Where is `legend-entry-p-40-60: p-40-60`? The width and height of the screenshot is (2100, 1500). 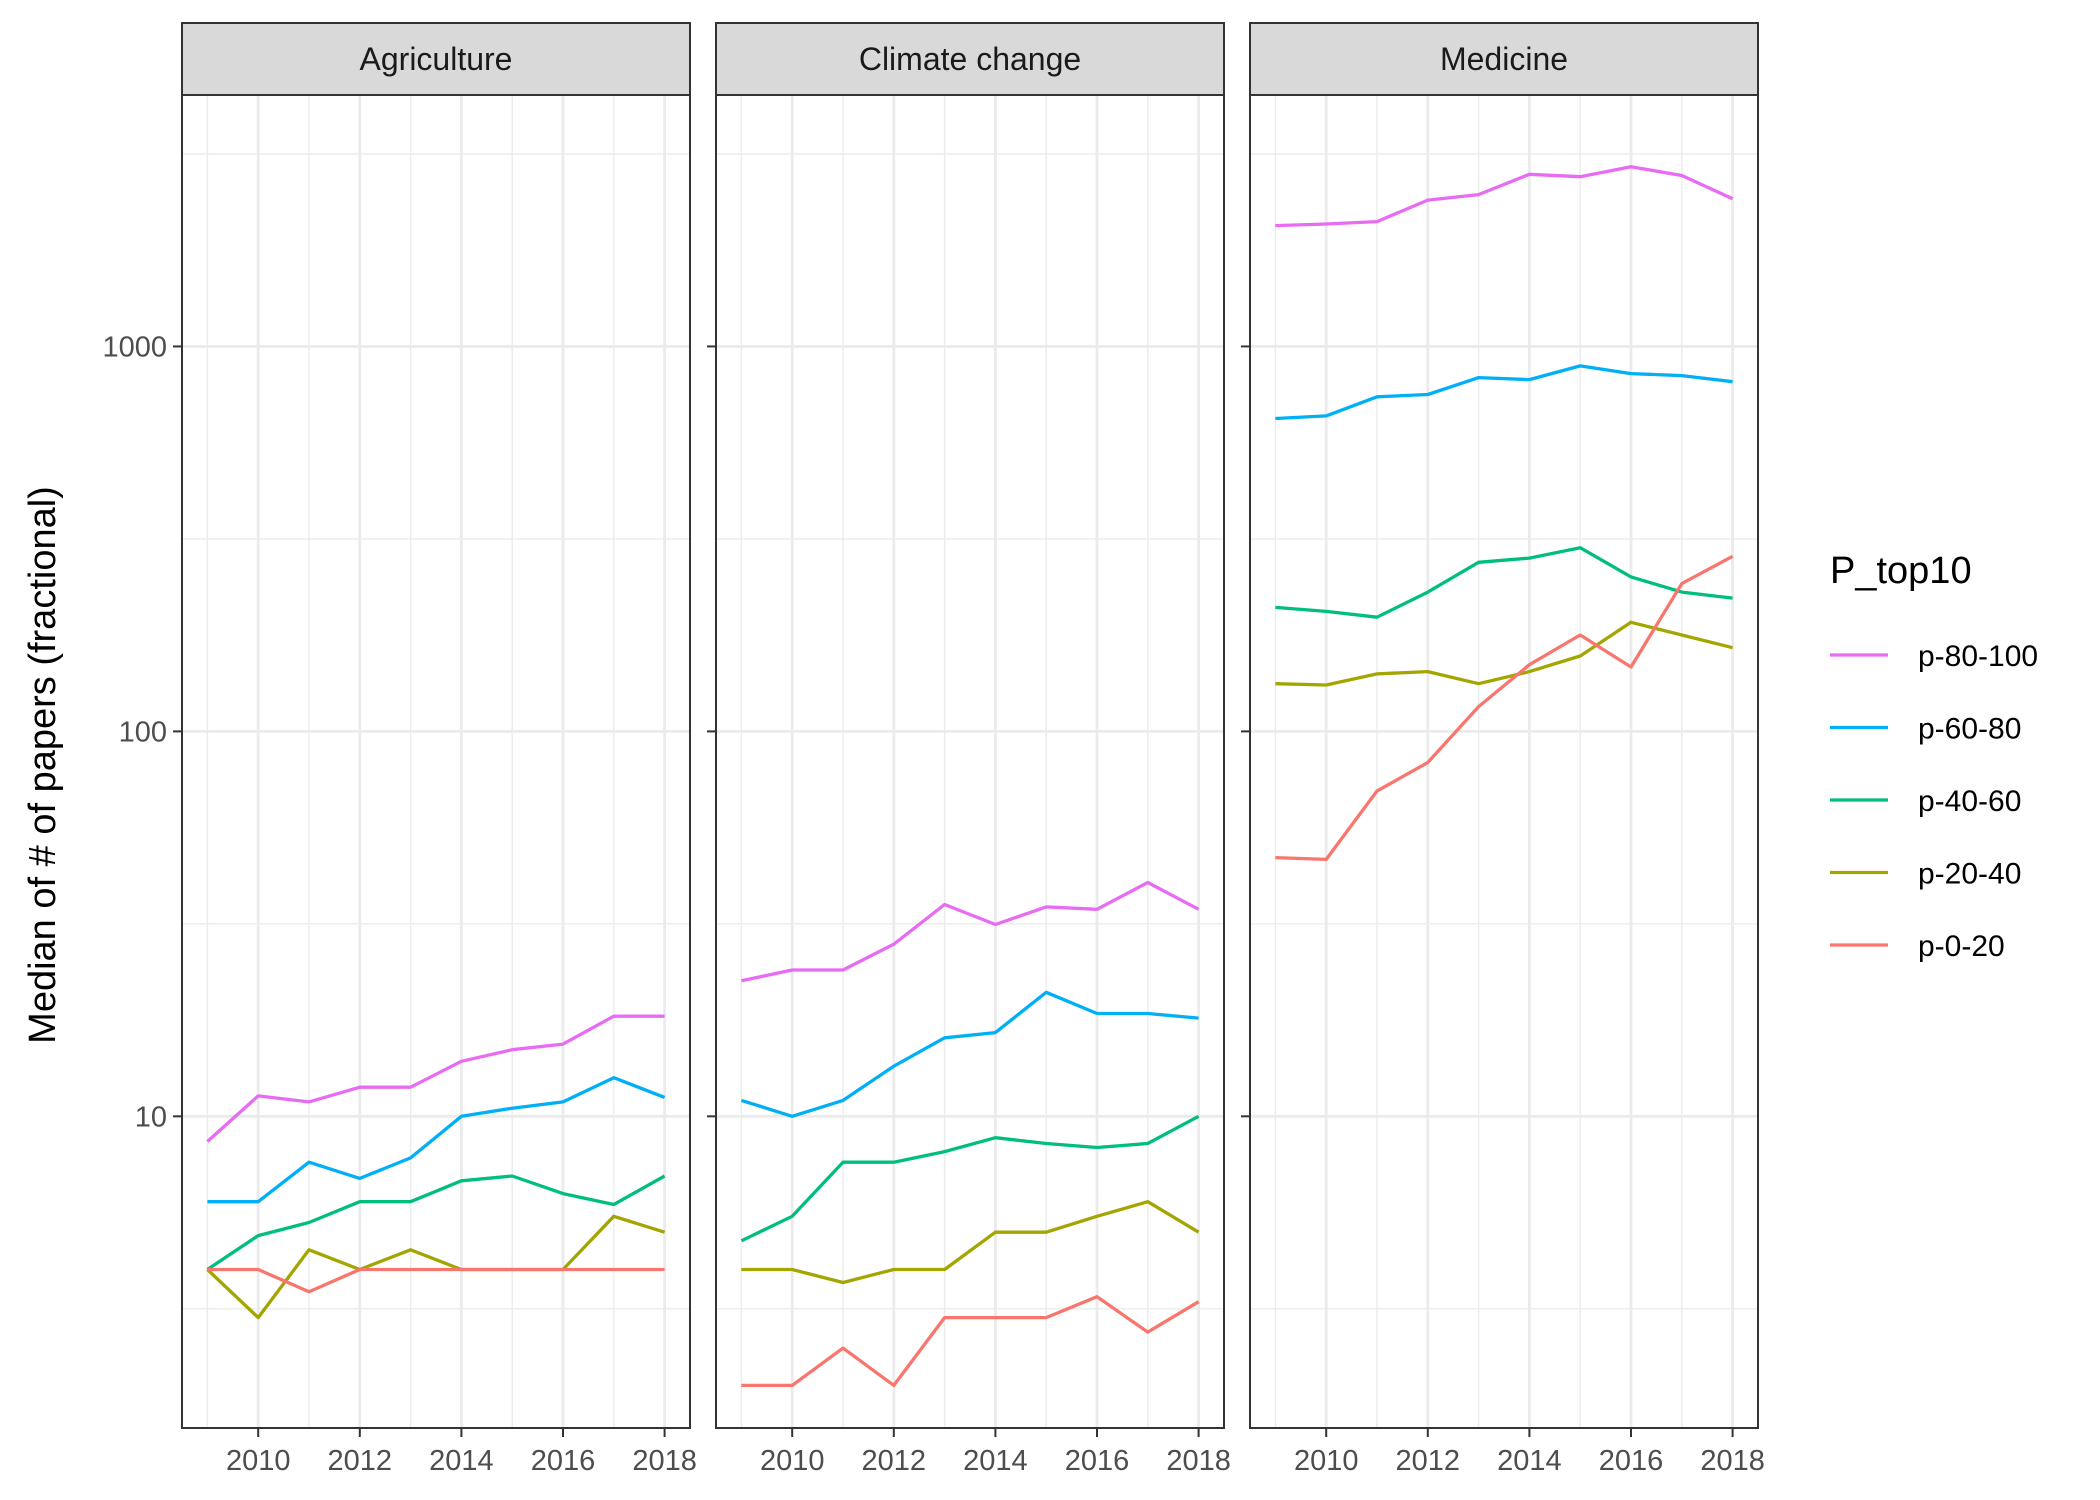
legend-entry-p-40-60: p-40-60 is located at coordinates (1925, 801).